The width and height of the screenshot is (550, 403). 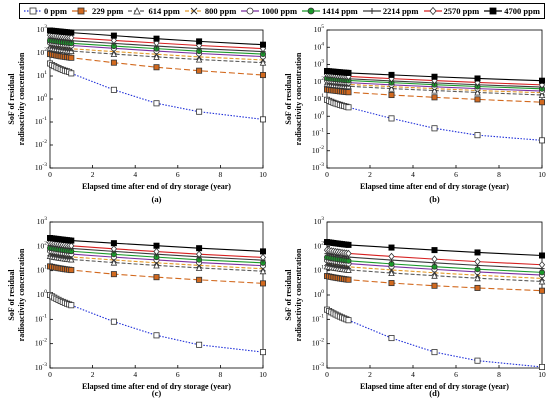 I want to click on y-tick-label: 10⁴, so click(x=319, y=46).